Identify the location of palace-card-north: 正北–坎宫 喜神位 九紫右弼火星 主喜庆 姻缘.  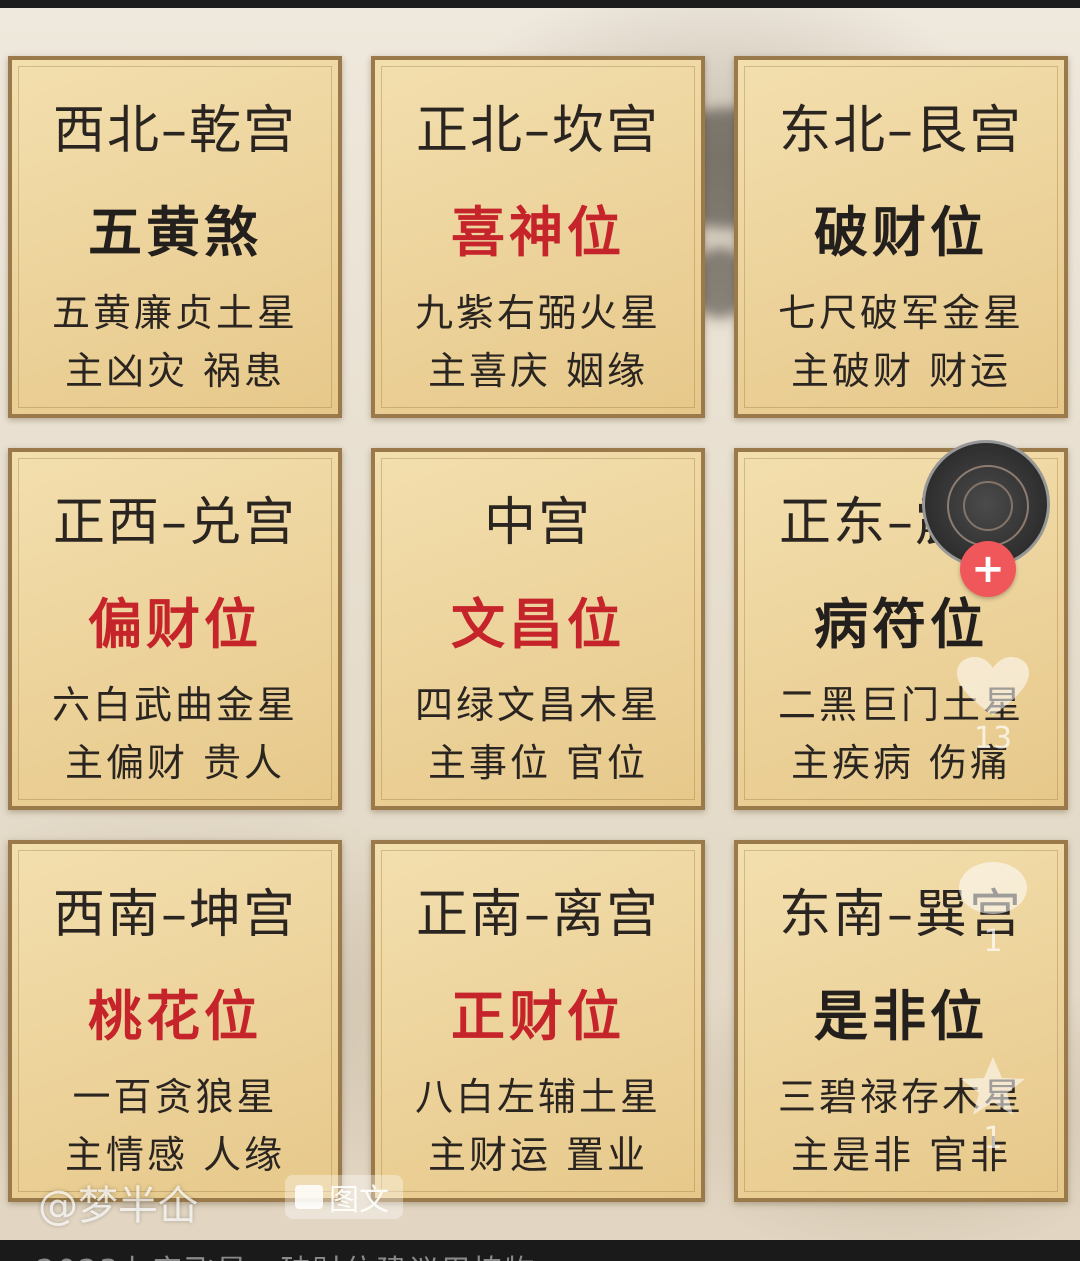
(538, 237).